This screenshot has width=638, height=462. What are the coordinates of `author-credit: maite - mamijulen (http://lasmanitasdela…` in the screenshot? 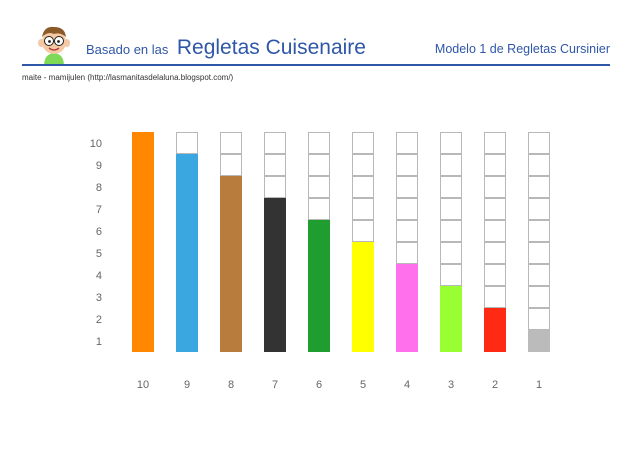 It's located at (128, 77).